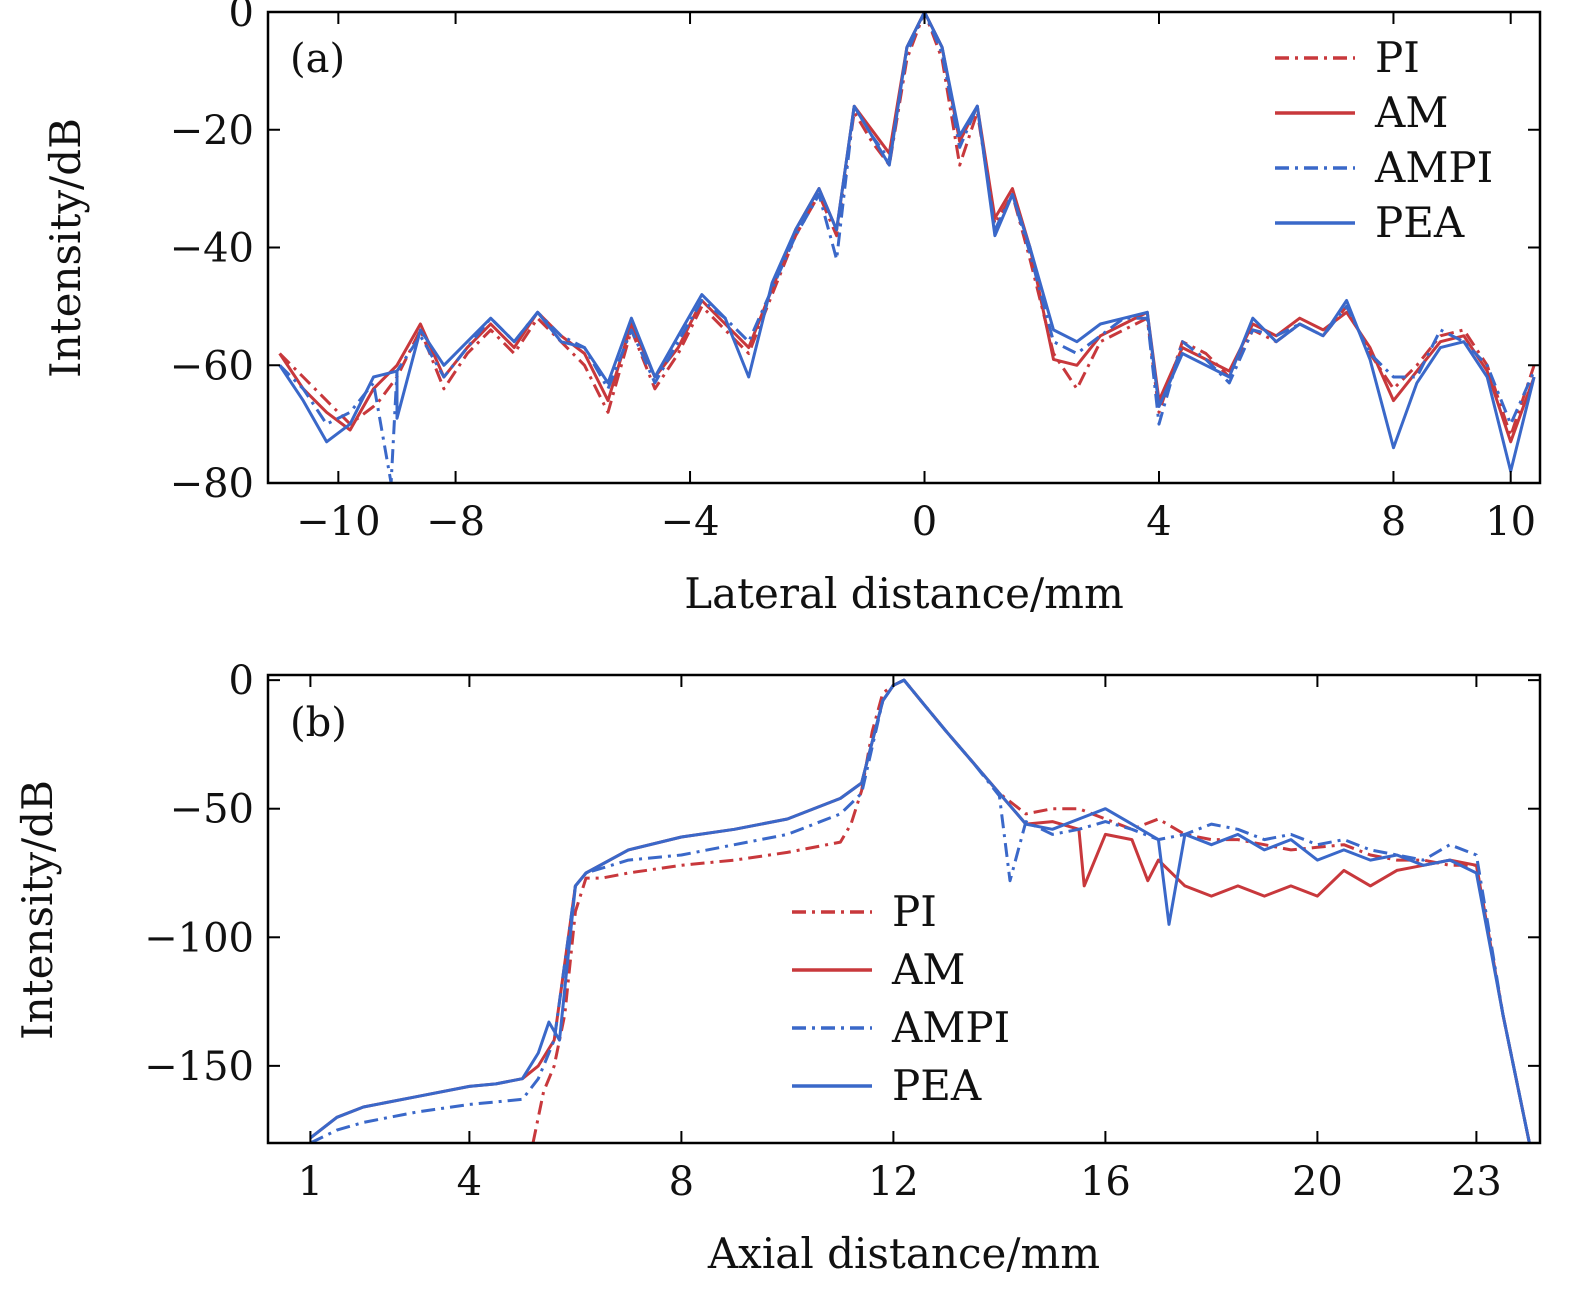 The height and width of the screenshot is (1299, 1575). I want to click on y-tick-label: −80, so click(212, 484).